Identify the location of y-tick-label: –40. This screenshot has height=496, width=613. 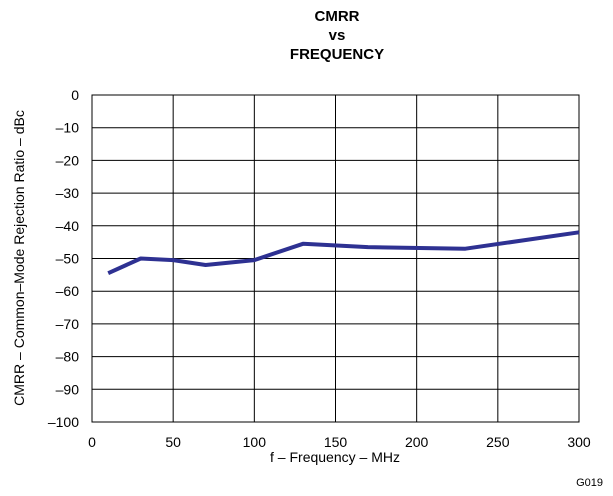
(68, 226).